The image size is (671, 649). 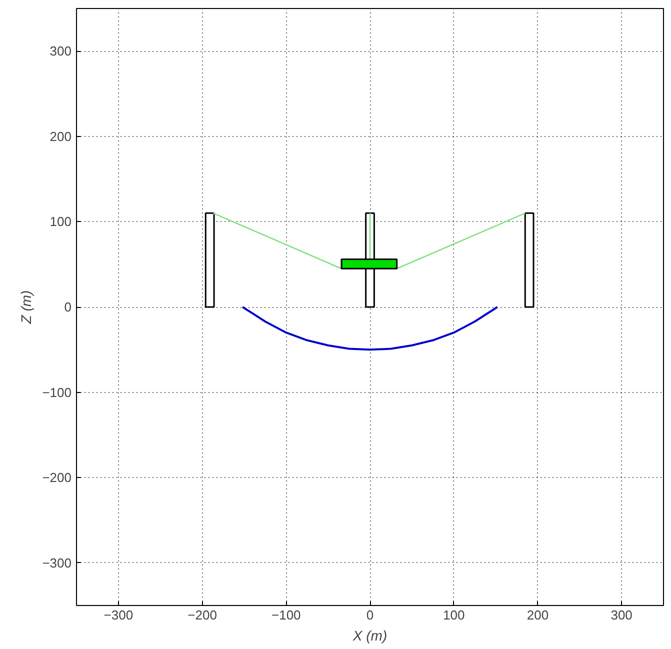 What do you see at coordinates (61, 222) in the screenshot?
I see `y-tick-label: 100` at bounding box center [61, 222].